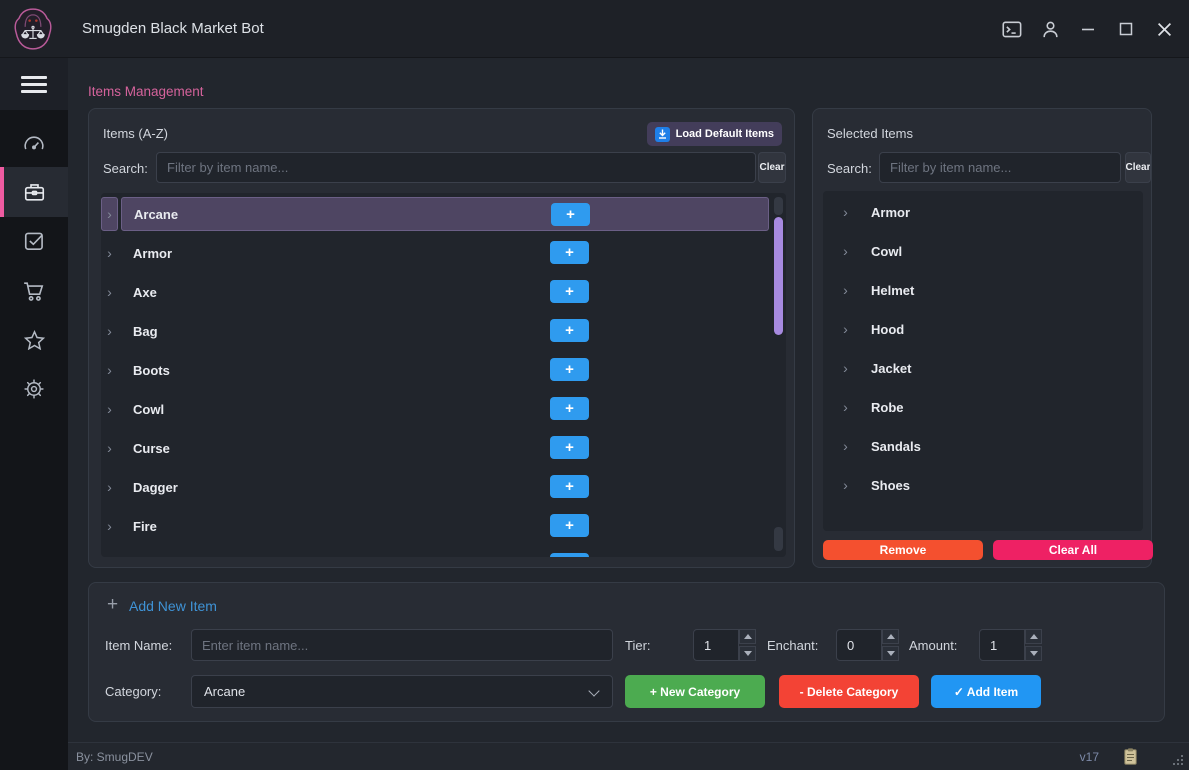 This screenshot has height=770, width=1189. Describe the element at coordinates (1002, 645) in the screenshot. I see `amount-input` at that location.